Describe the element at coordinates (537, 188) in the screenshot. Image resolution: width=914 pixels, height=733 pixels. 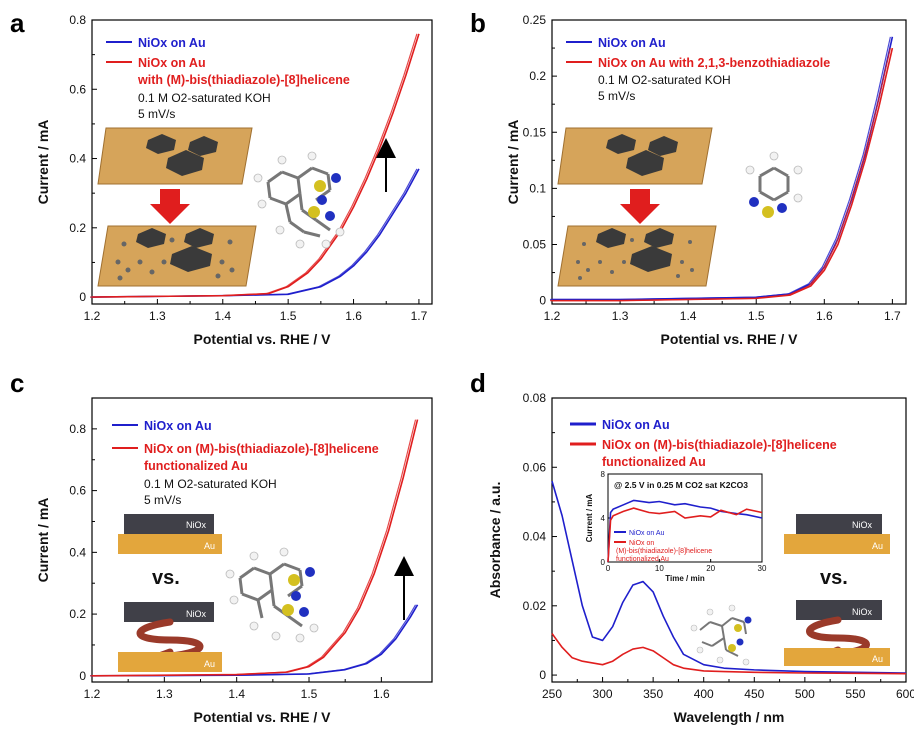
I see `y-tick-label: 0.1` at that location.